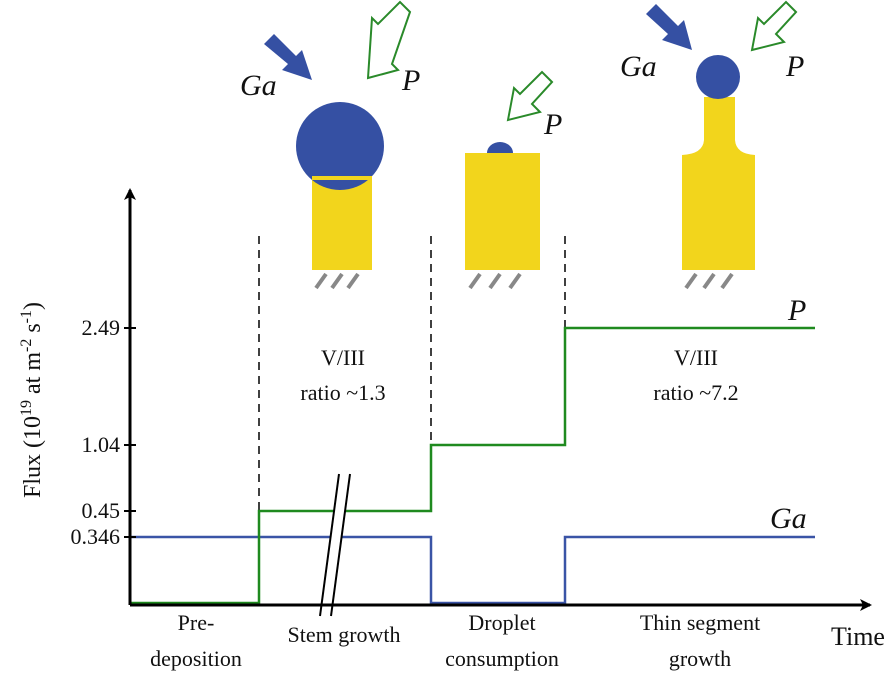 The image size is (895, 677). I want to click on separators, so click(412, 373).